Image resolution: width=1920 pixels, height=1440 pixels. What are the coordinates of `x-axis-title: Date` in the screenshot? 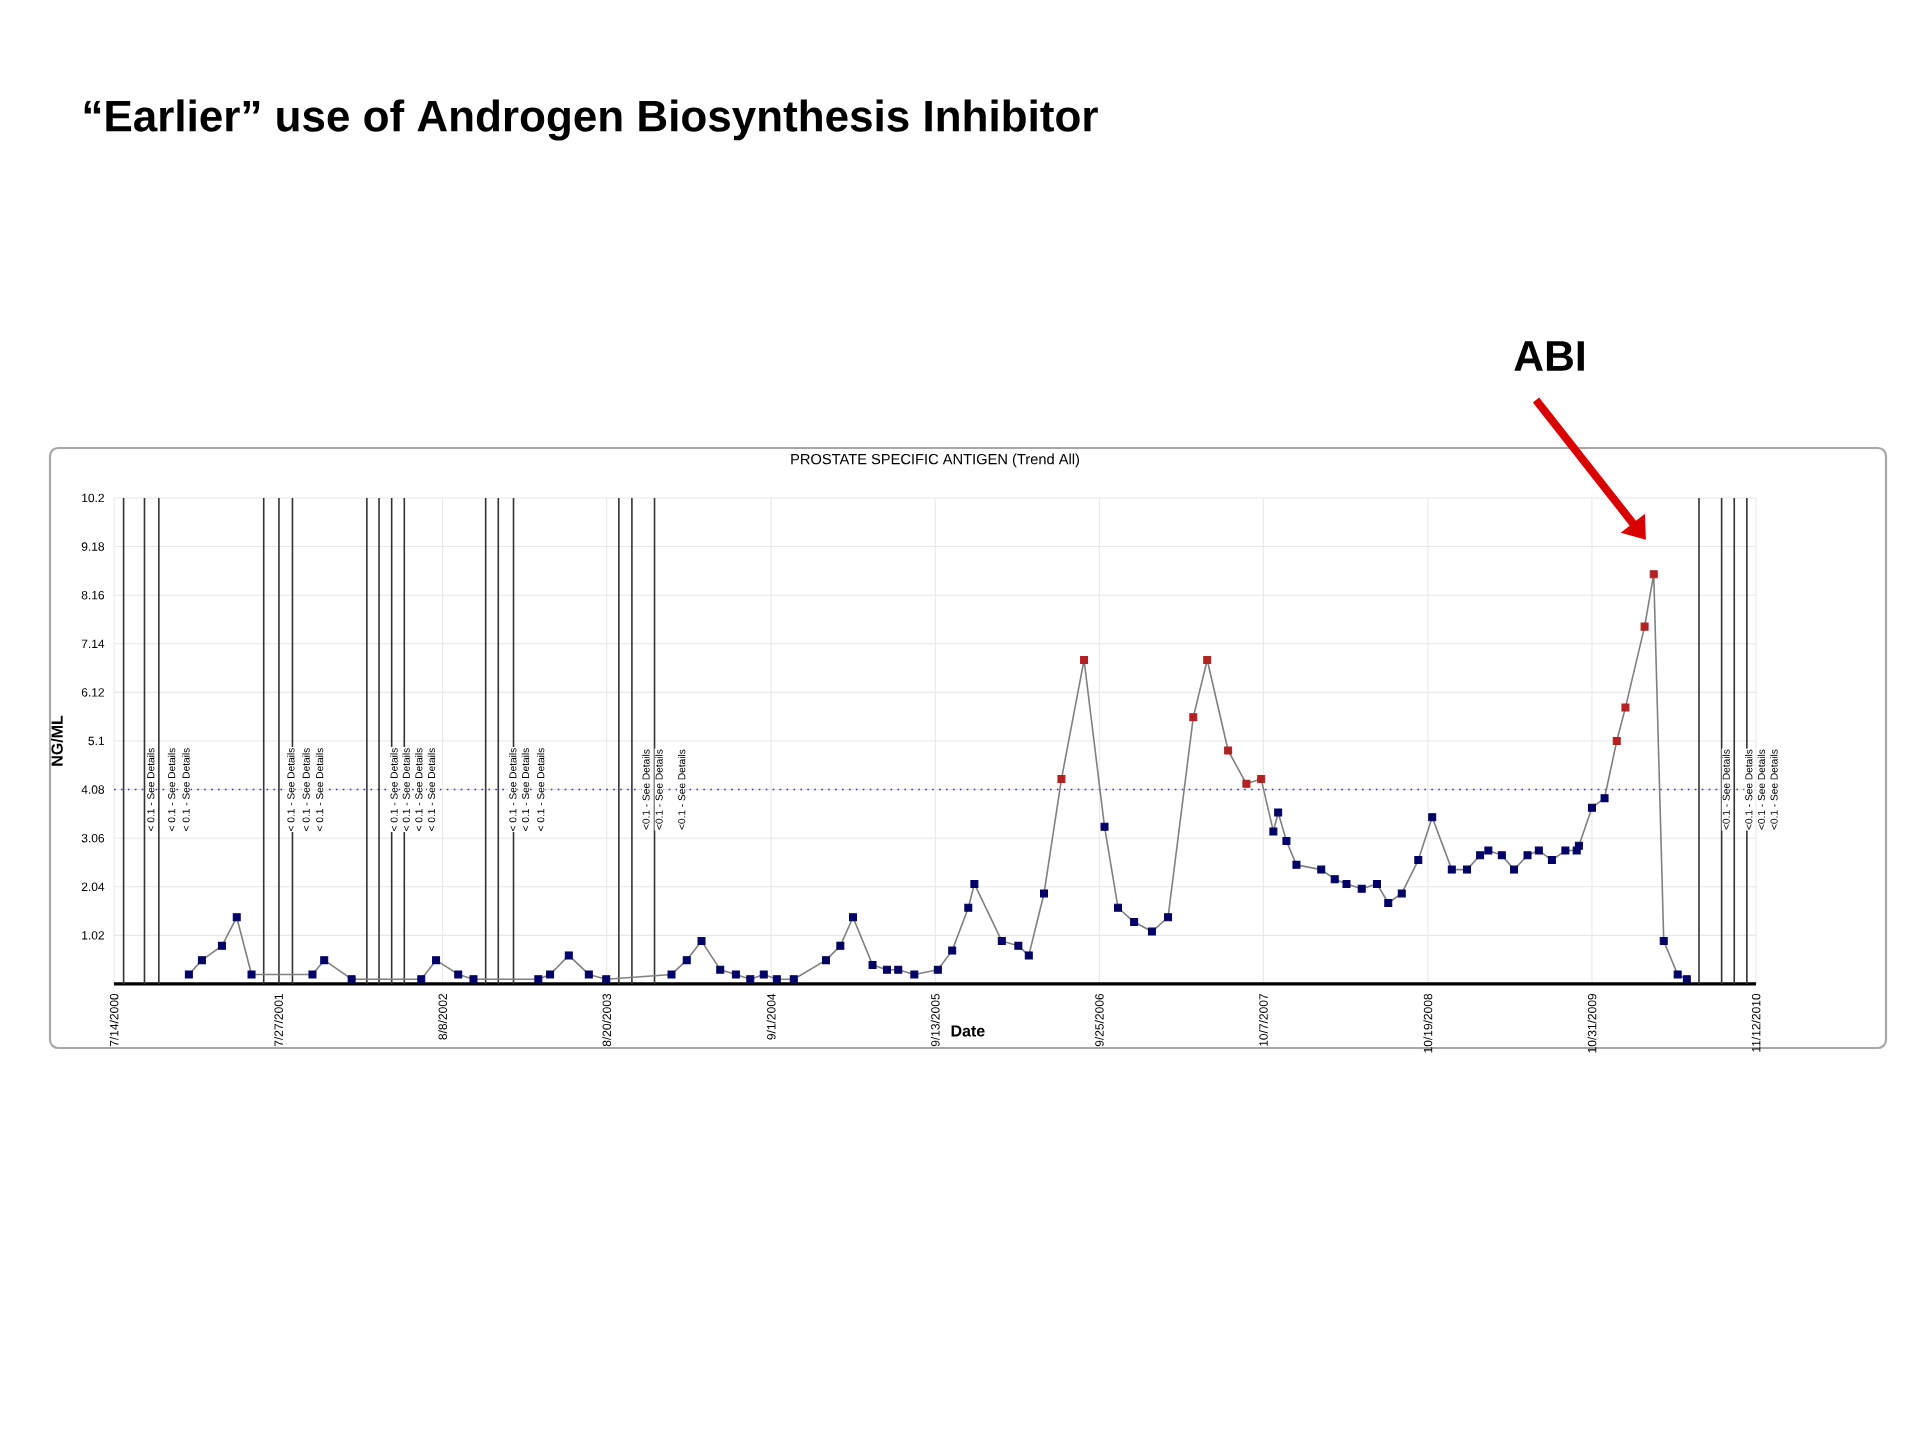 It's located at (968, 1031).